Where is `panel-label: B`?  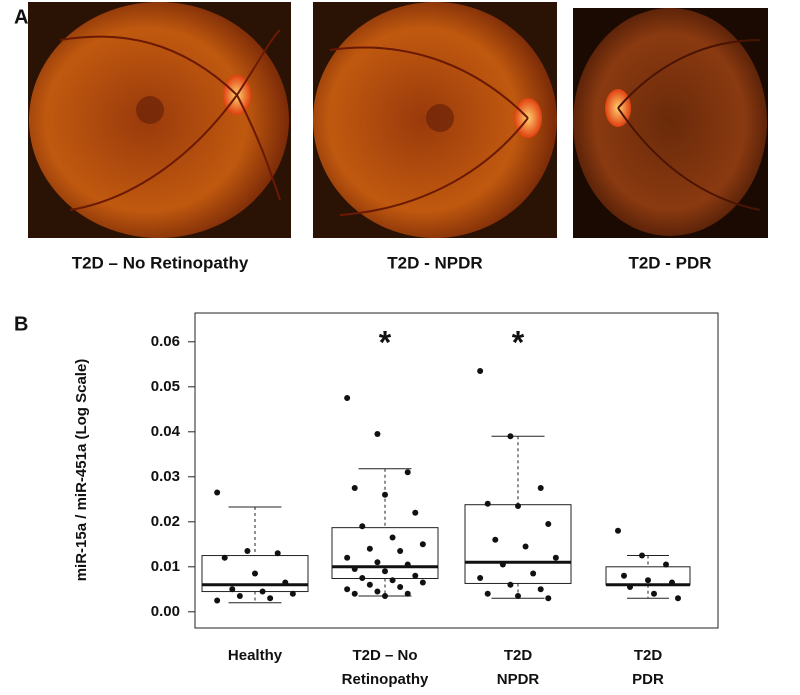
panel-label: B is located at coordinates (21, 324).